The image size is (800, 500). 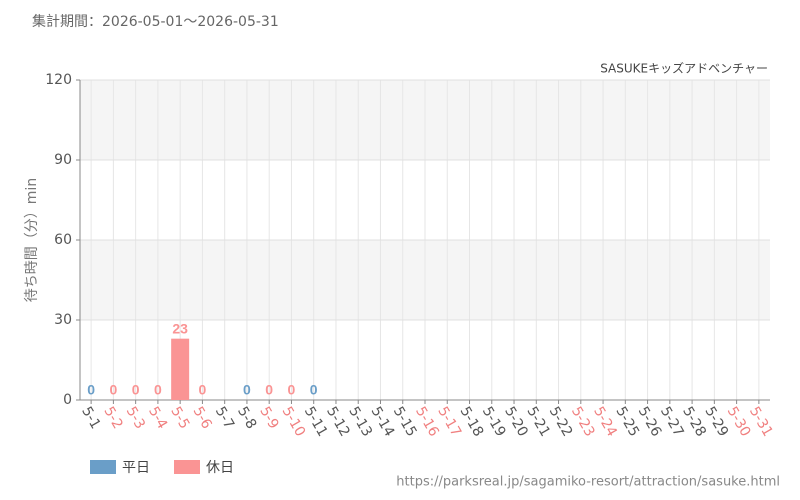 What do you see at coordinates (63, 320) in the screenshot?
I see `y-tick-label: 30` at bounding box center [63, 320].